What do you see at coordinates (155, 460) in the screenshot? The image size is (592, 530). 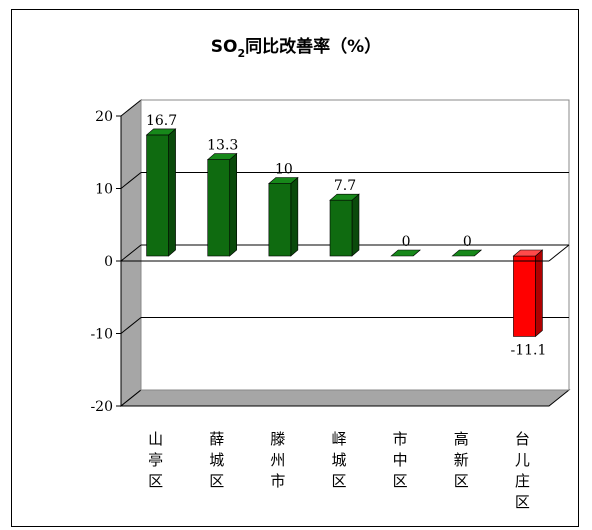 I see `x-tick-label: 山亭区` at bounding box center [155, 460].